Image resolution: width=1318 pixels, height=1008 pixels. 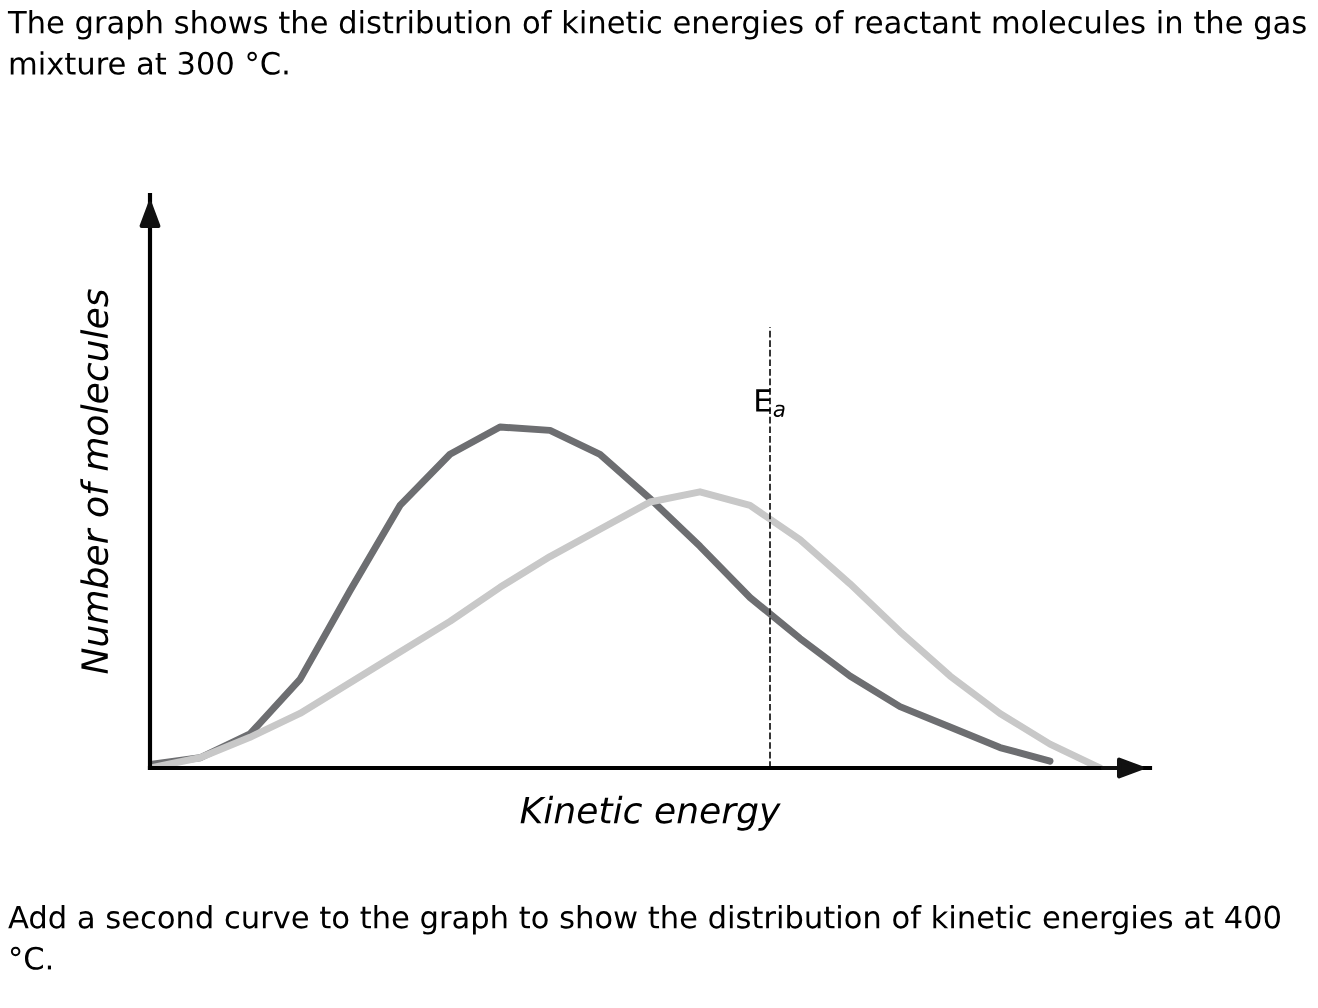 What do you see at coordinates (650, 813) in the screenshot?
I see `x-axis-title: Kinetic energy` at bounding box center [650, 813].